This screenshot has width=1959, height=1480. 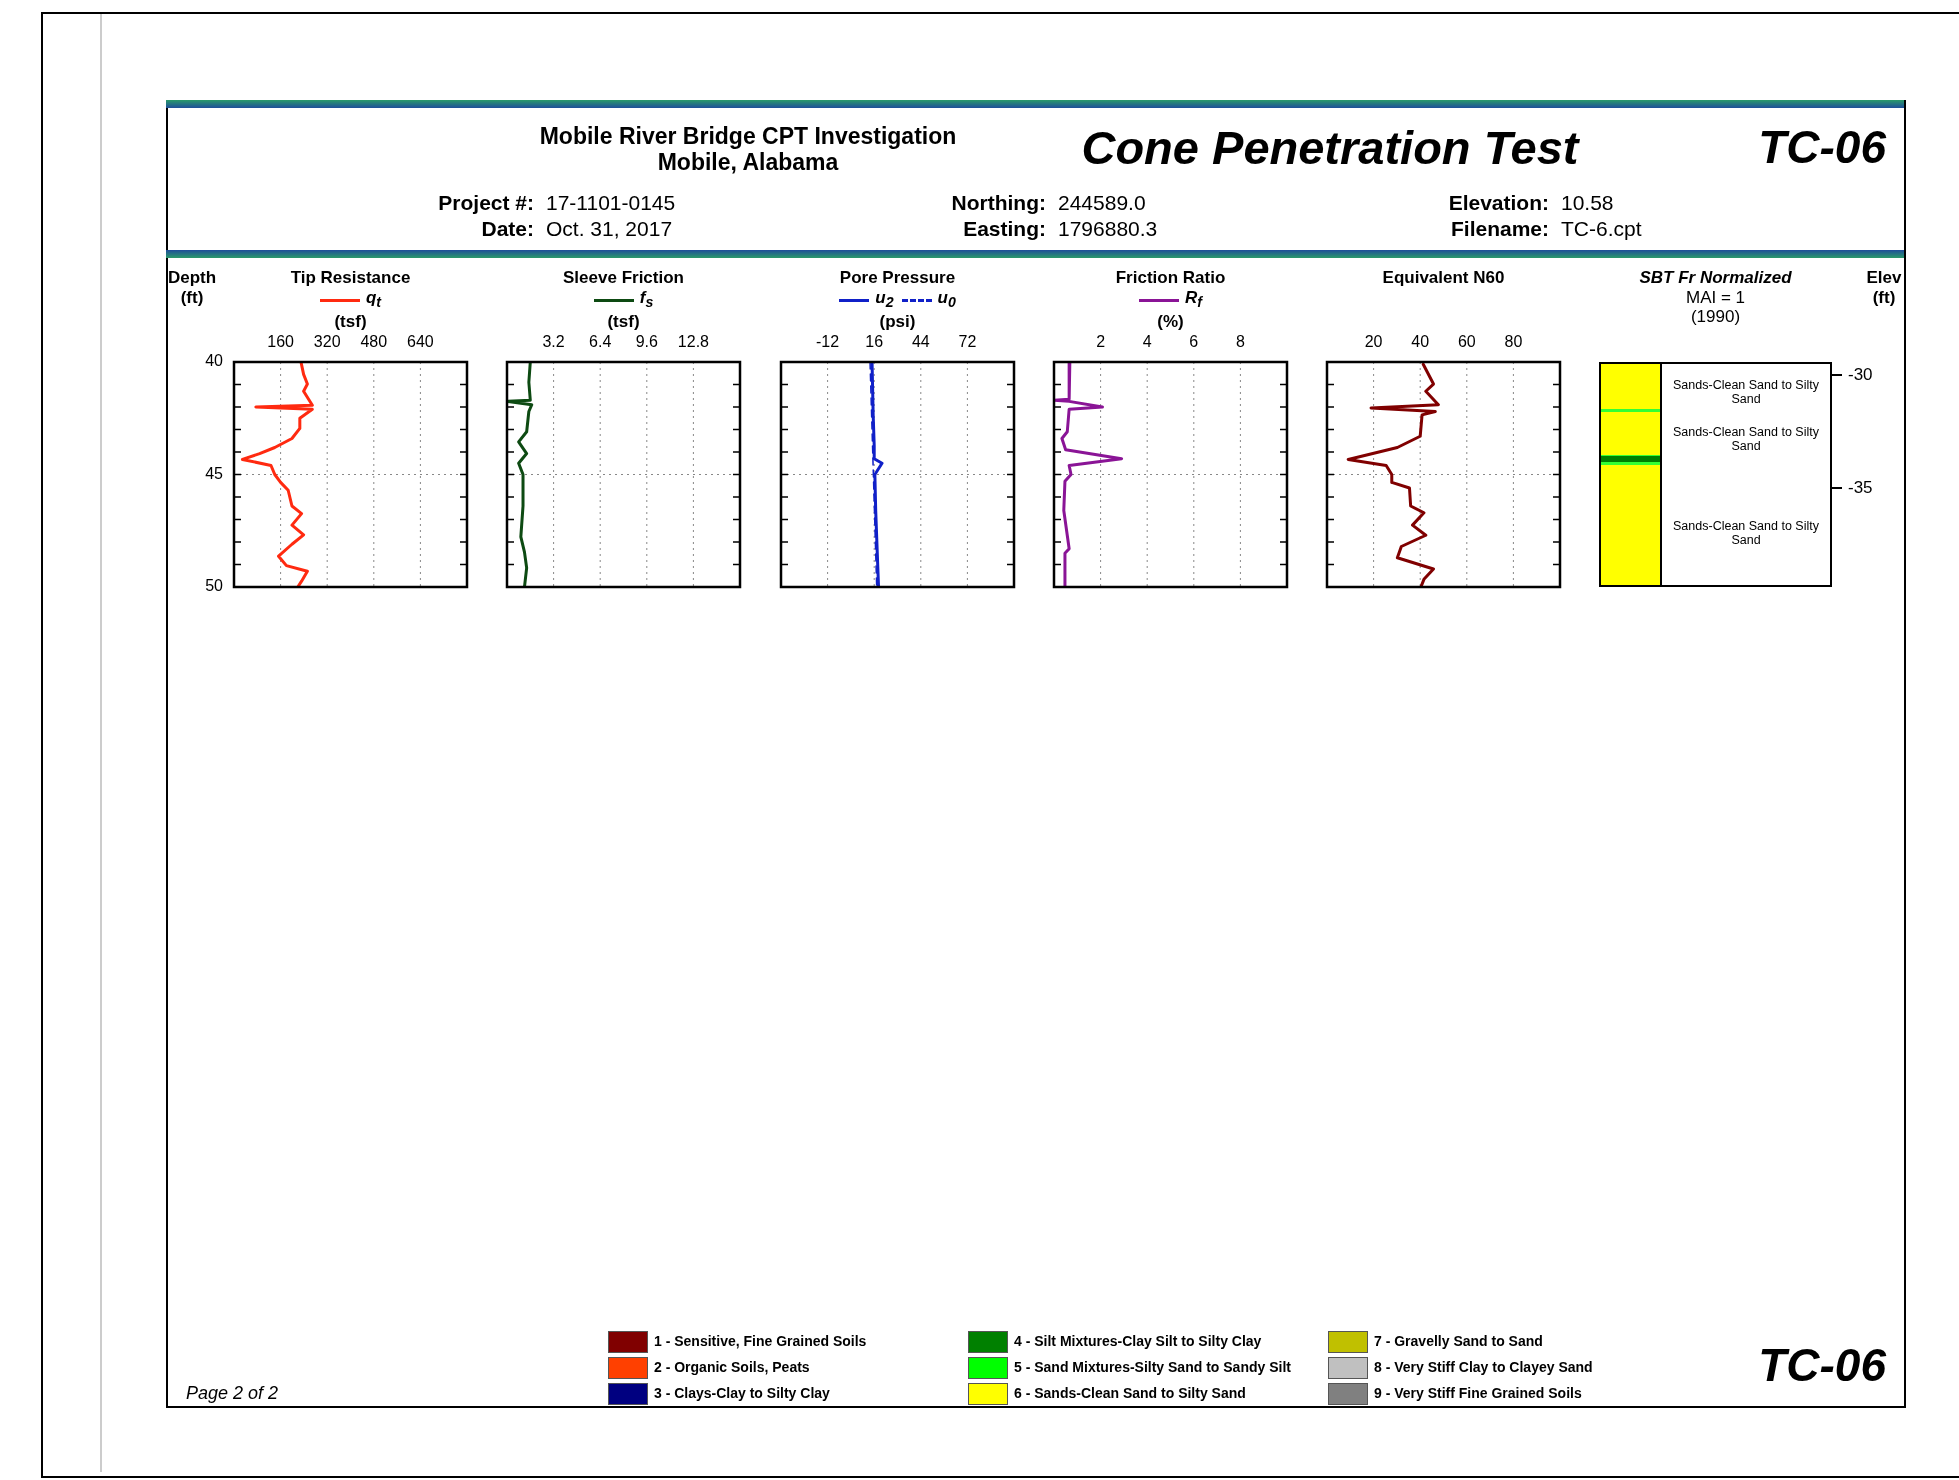 I want to click on x-tick-label: 6.4, so click(x=600, y=341).